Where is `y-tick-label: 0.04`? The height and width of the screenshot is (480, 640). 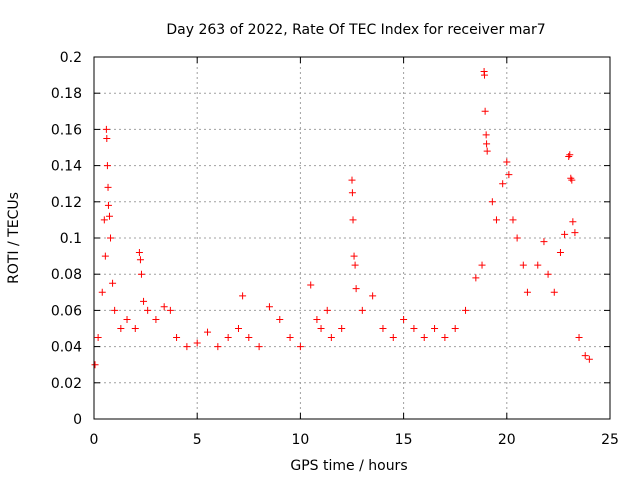
y-tick-label: 0.04 is located at coordinates (66, 348).